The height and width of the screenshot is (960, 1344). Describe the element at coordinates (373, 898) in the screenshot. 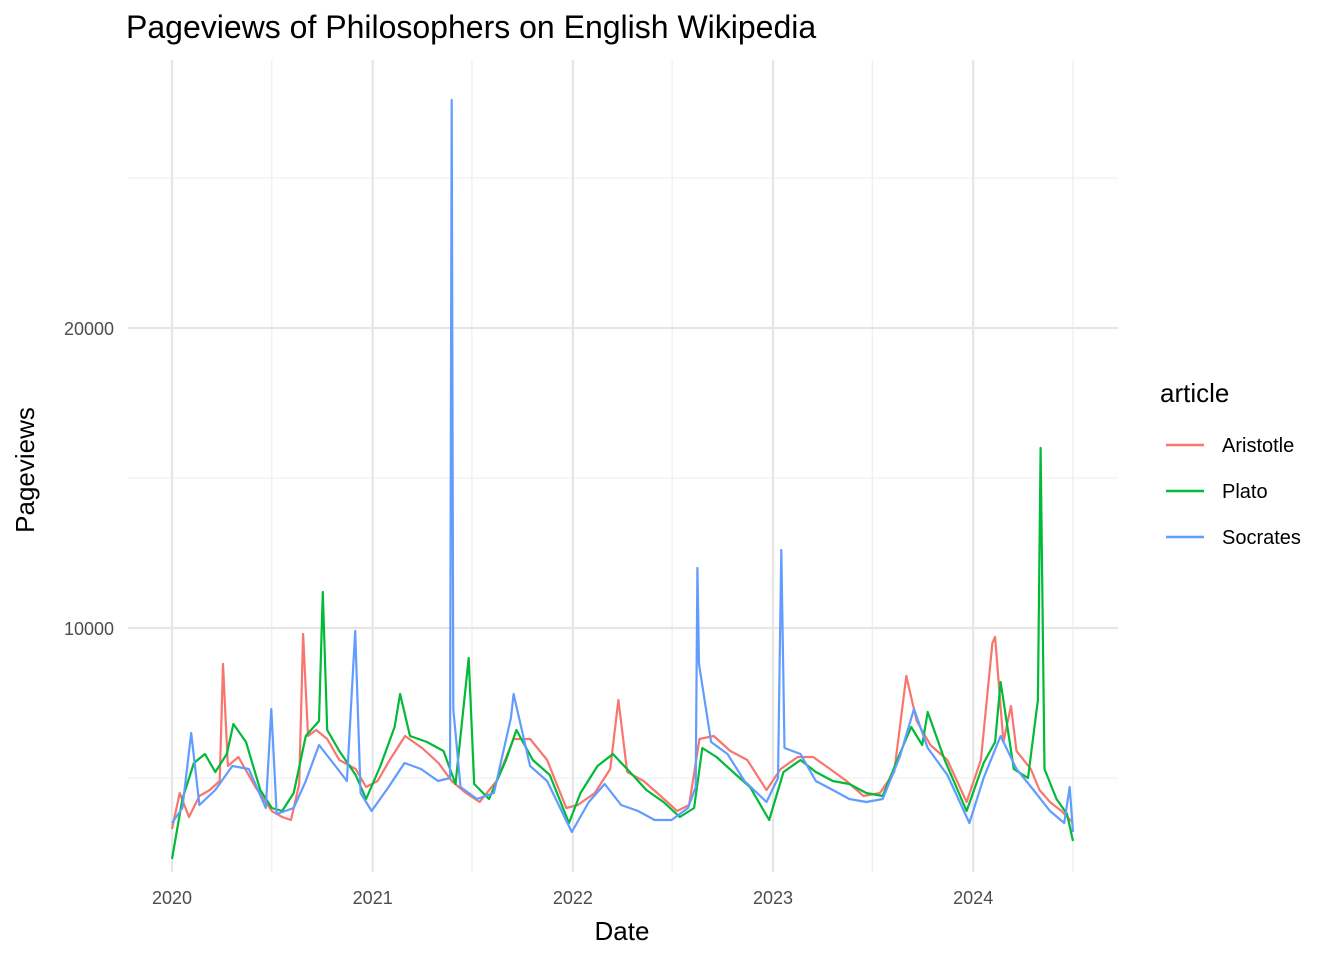

I see `x-tick-label: 2021` at that location.